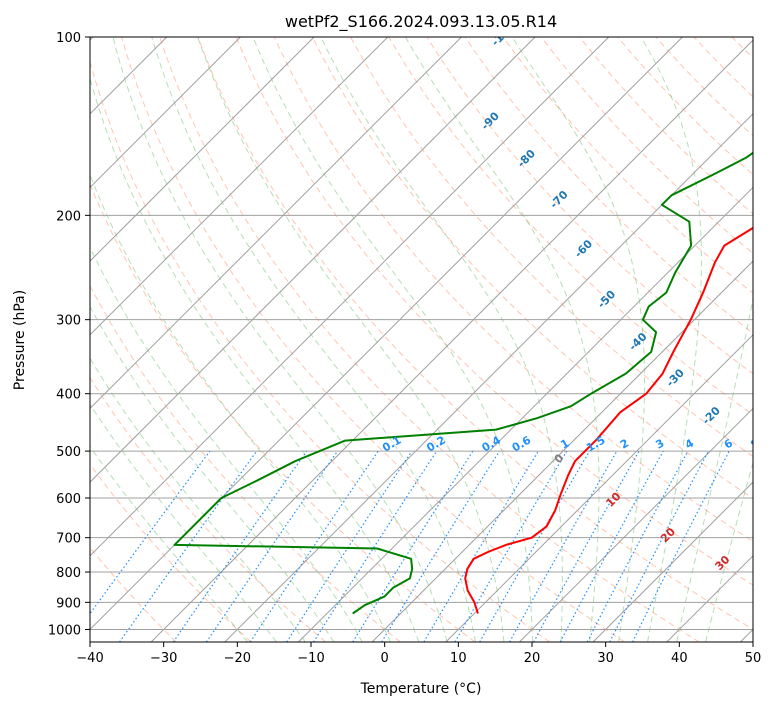  Describe the element at coordinates (421, 22) in the screenshot. I see `chart-title: wetPf2_S166.2024.093.13.05.R14` at that location.